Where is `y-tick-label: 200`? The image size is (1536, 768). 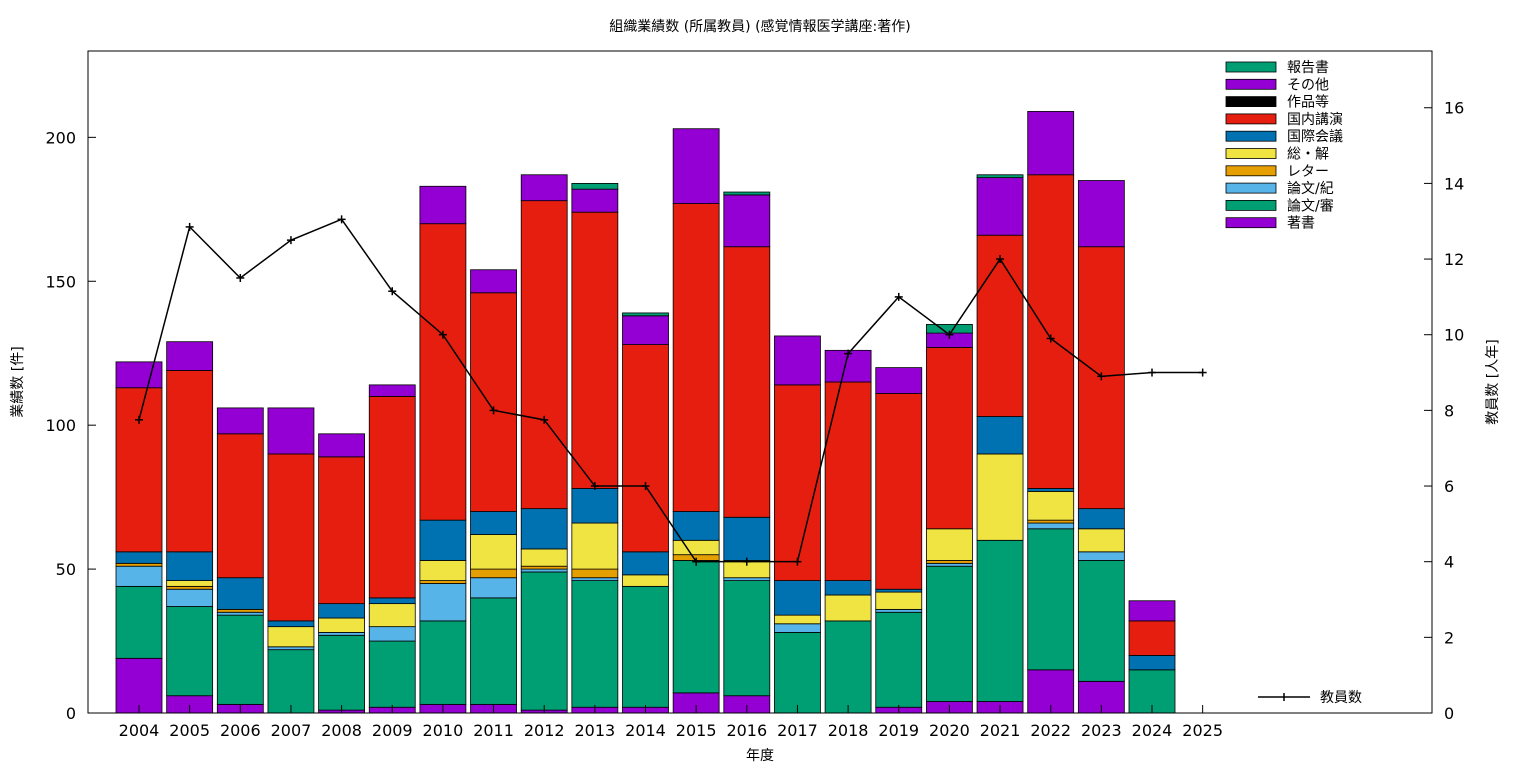
y-tick-label: 200 is located at coordinates (60, 137).